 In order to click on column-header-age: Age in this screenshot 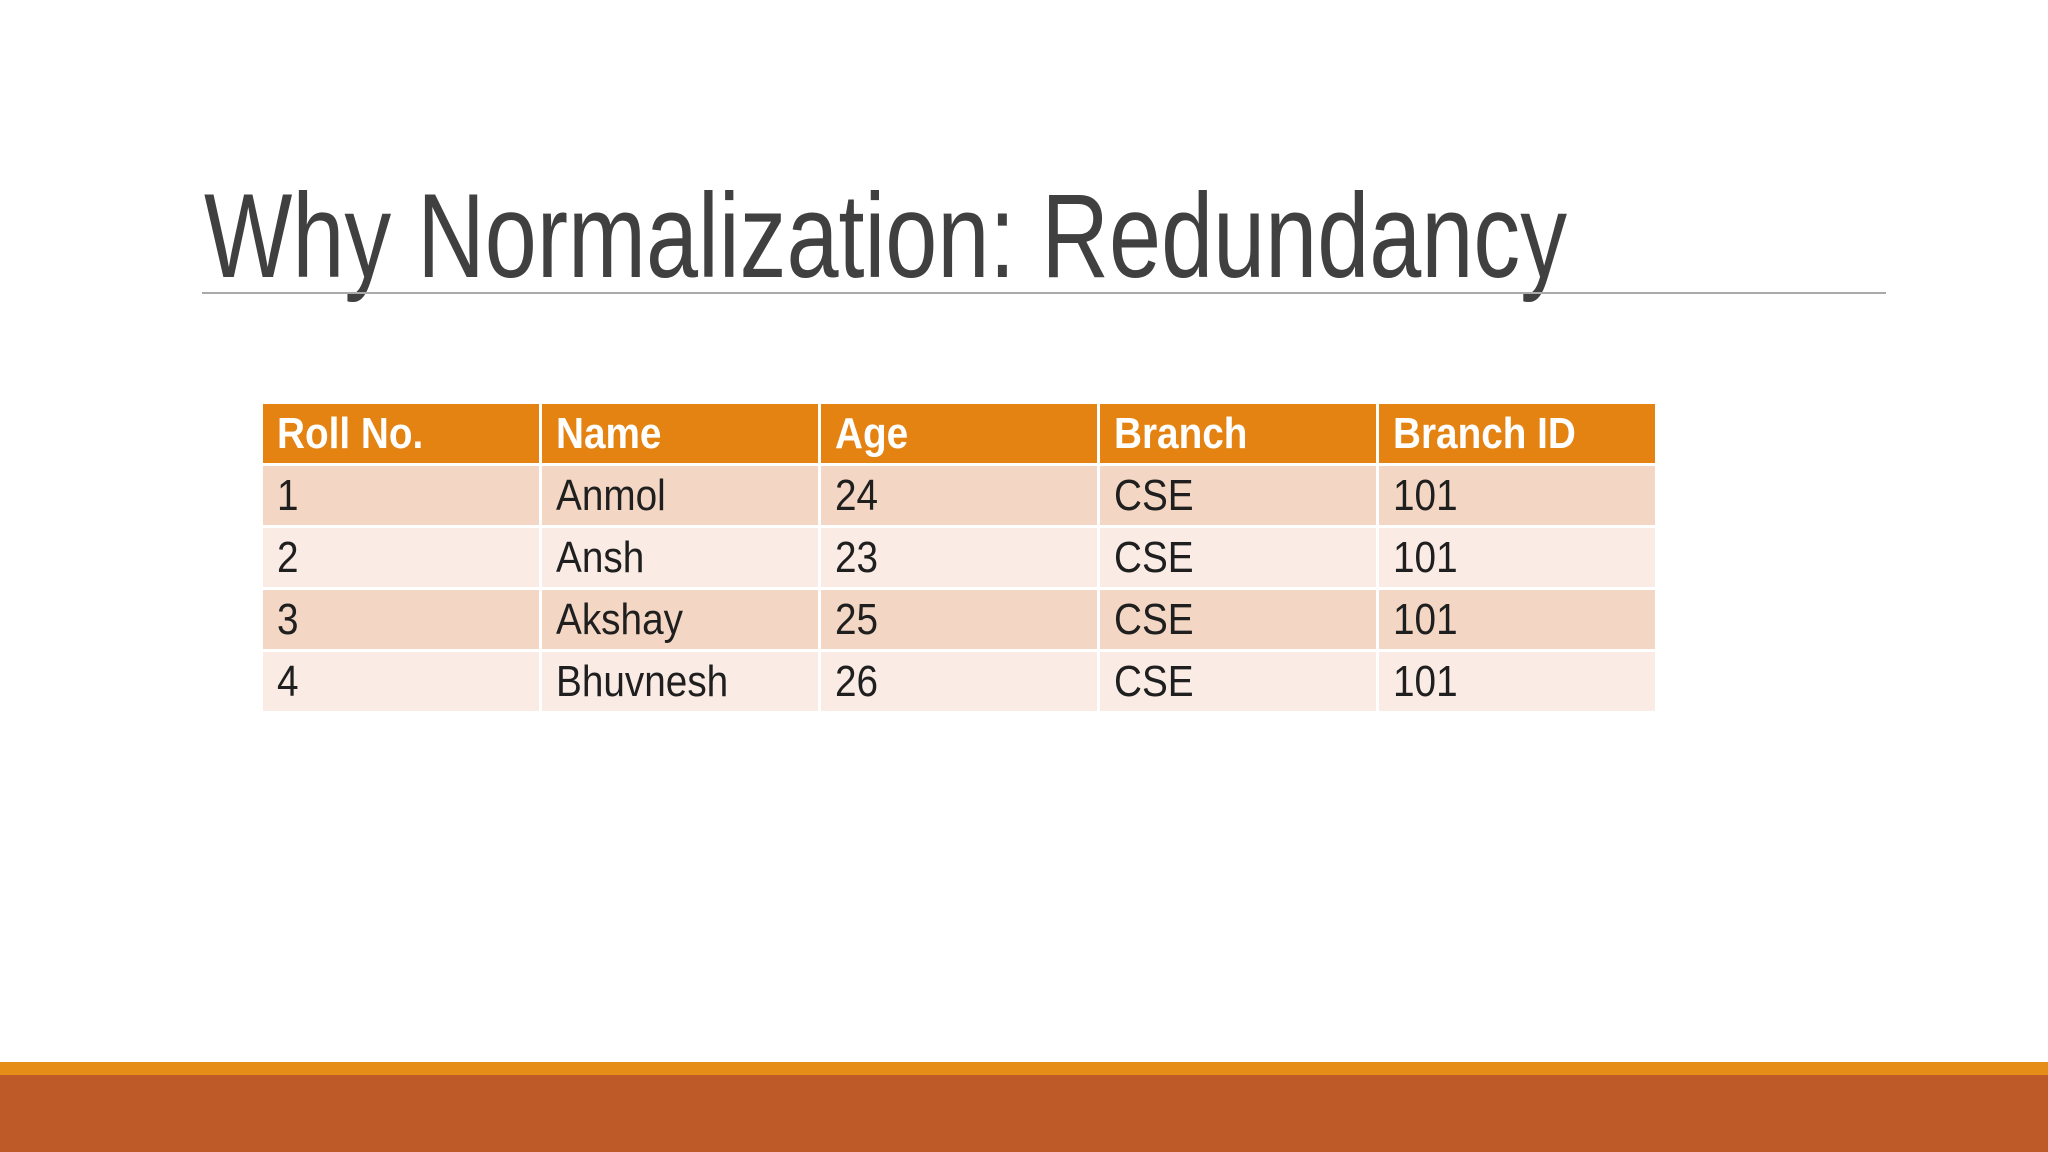, I will do `click(959, 433)`.